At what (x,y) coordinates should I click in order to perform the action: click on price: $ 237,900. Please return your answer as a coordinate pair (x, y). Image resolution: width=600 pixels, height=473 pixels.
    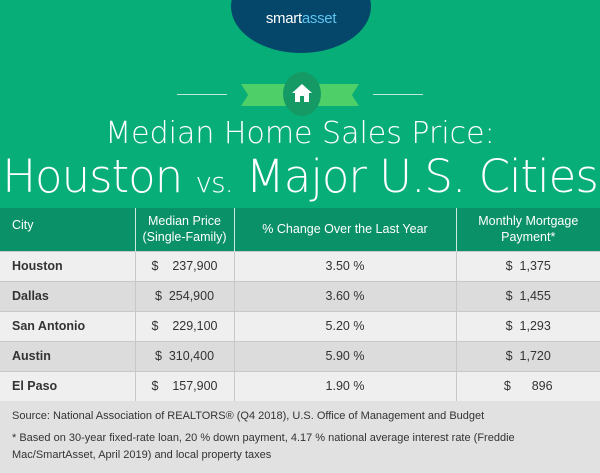
    Looking at the image, I should click on (184, 265).